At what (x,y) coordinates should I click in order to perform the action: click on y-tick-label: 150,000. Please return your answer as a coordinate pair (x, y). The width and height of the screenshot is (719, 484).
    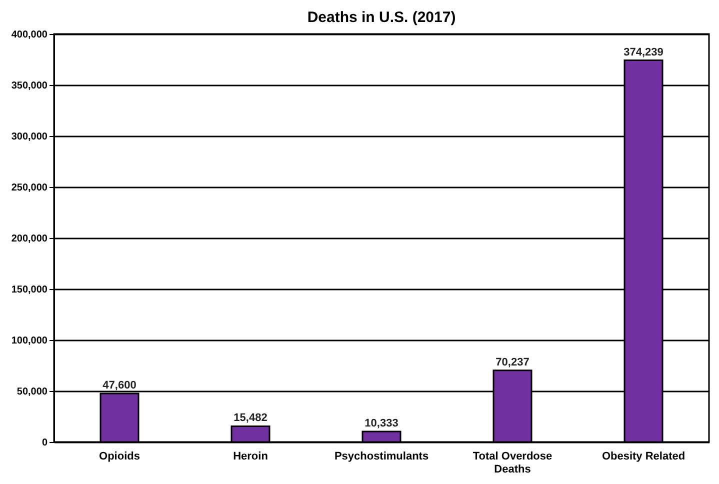
    Looking at the image, I should click on (29, 290).